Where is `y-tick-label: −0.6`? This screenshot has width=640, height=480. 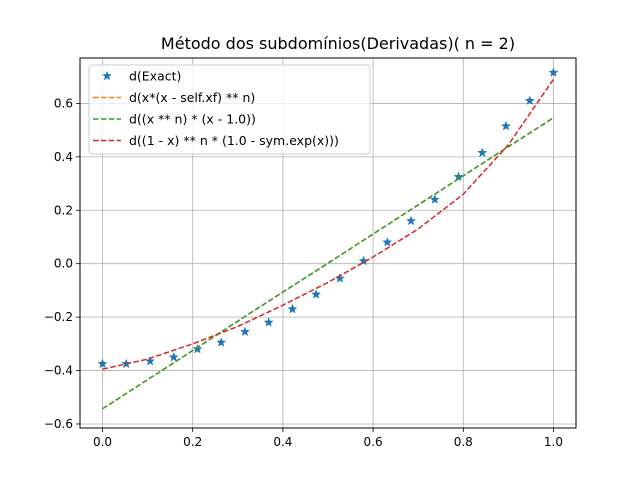
y-tick-label: −0.6 is located at coordinates (58, 424).